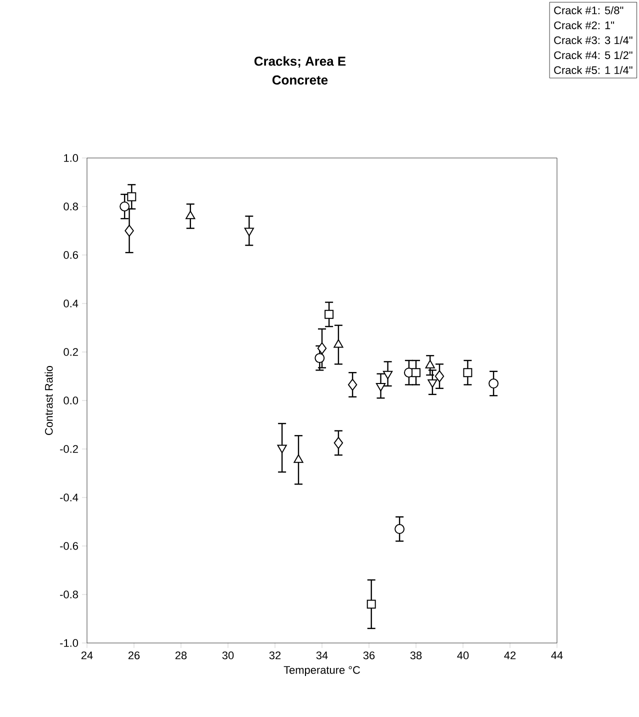  What do you see at coordinates (71, 352) in the screenshot?
I see `y-tick-label: 0.2` at bounding box center [71, 352].